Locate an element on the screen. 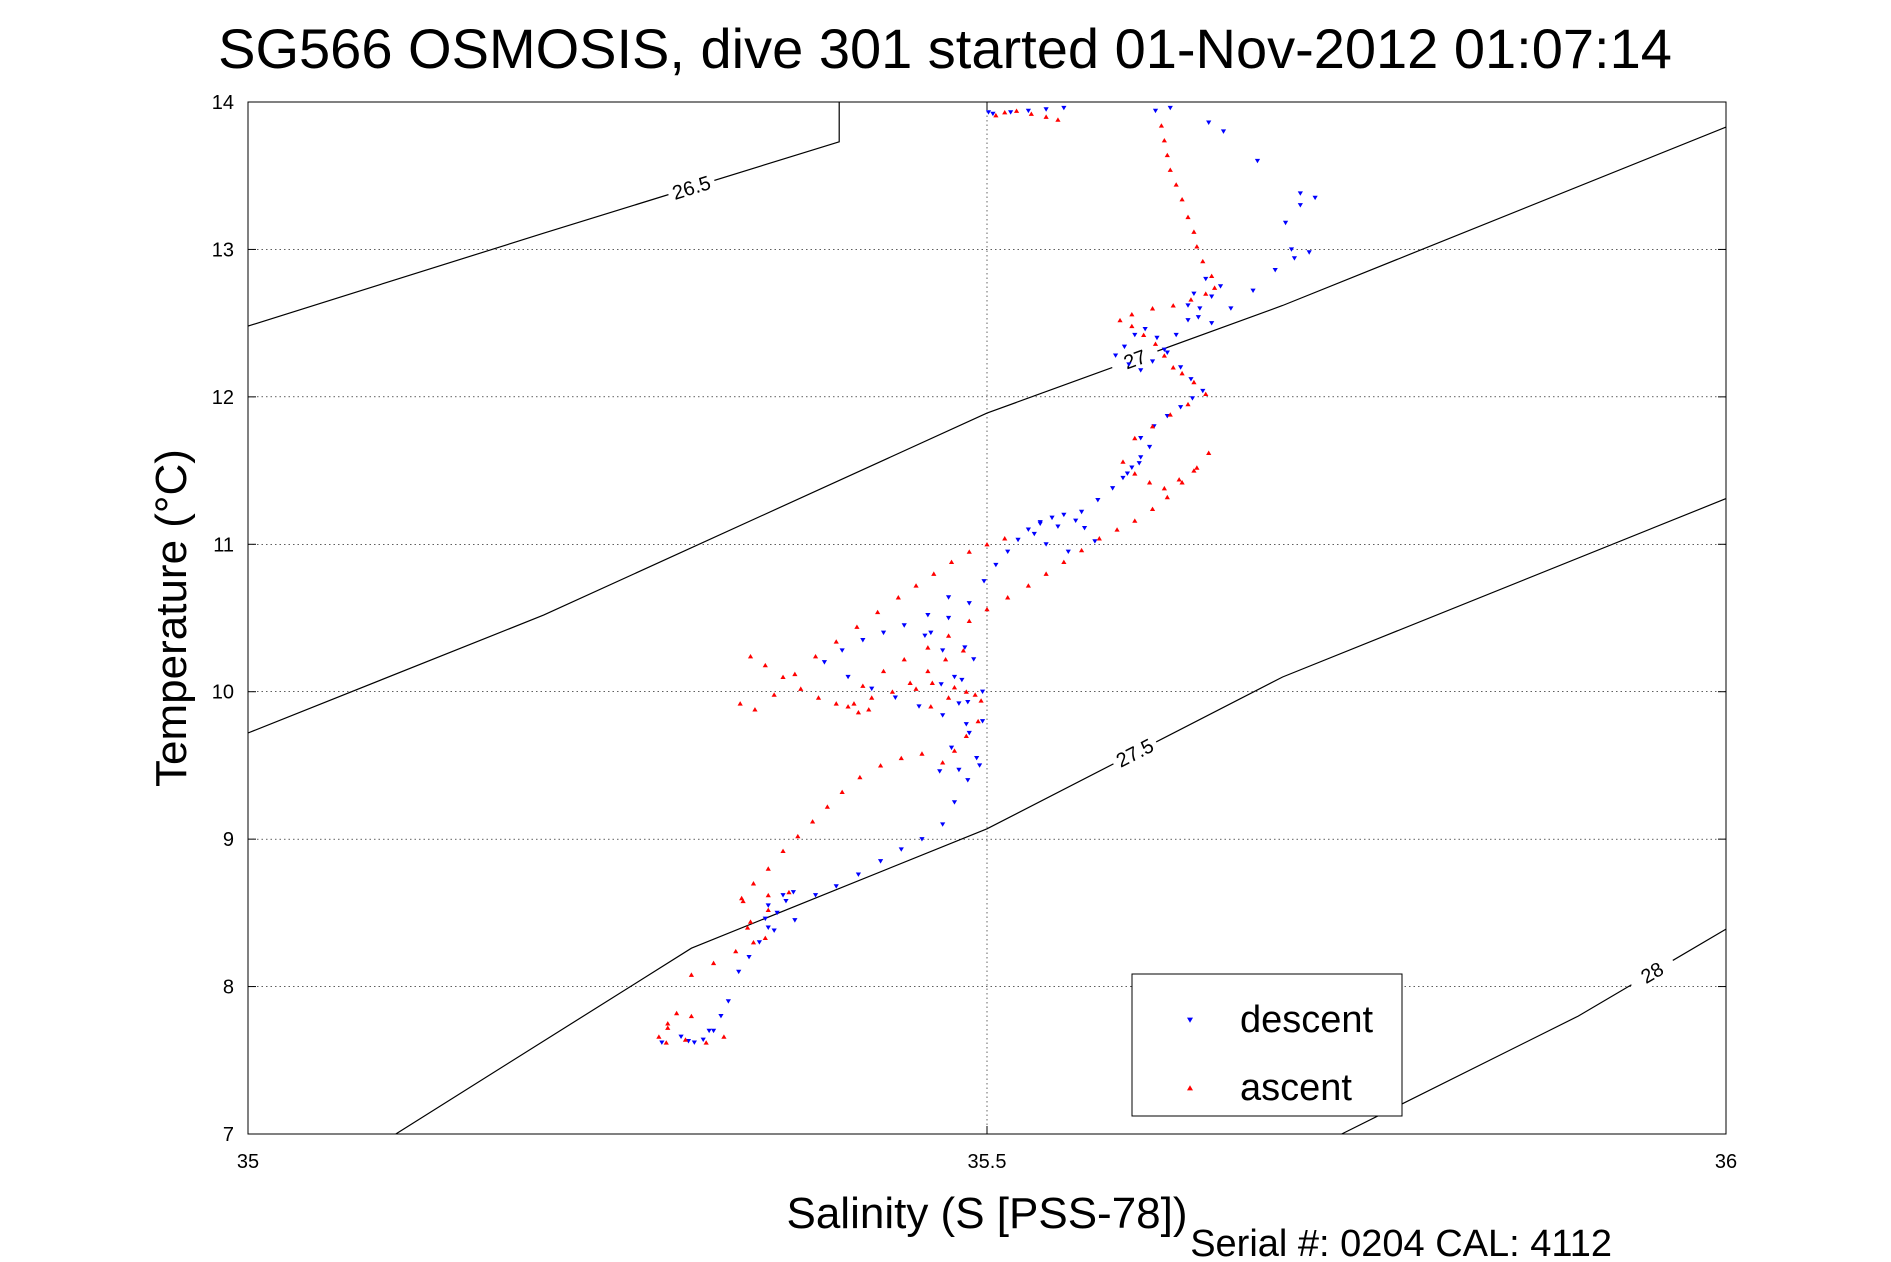 The height and width of the screenshot is (1262, 1891). x-axis-label: Salinity (S [PSS-78]) is located at coordinates (986, 1213).